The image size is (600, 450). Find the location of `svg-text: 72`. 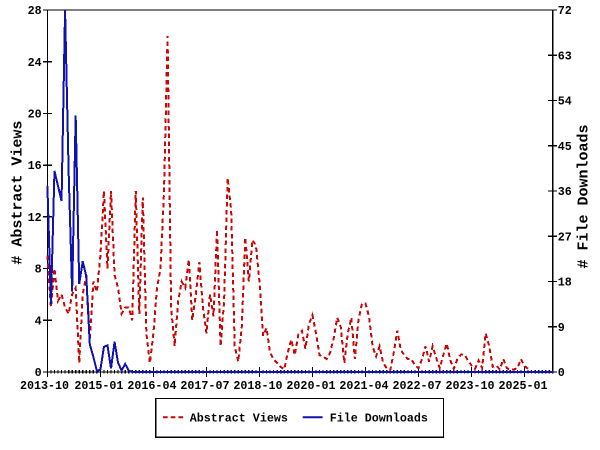

svg-text: 72 is located at coordinates (565, 11).